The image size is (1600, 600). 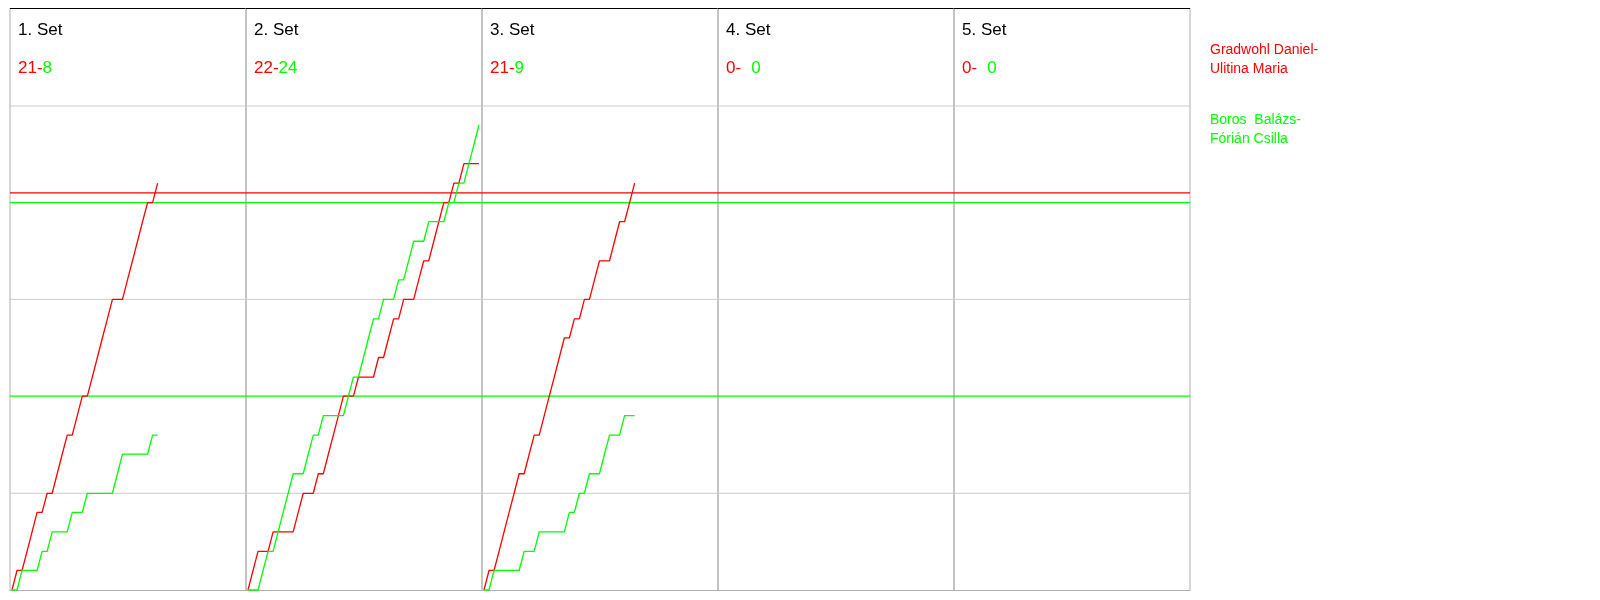 What do you see at coordinates (1264, 58) in the screenshot?
I see `text: Gradwohl Daniel-Ulitina Maria` at bounding box center [1264, 58].